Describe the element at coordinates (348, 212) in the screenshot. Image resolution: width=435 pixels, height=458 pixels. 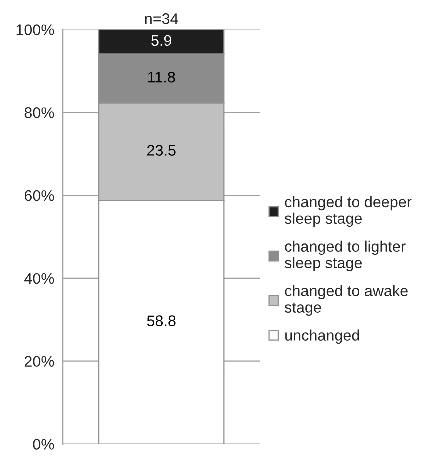
I see `legend-label: changed to deeper sleep stage` at that location.